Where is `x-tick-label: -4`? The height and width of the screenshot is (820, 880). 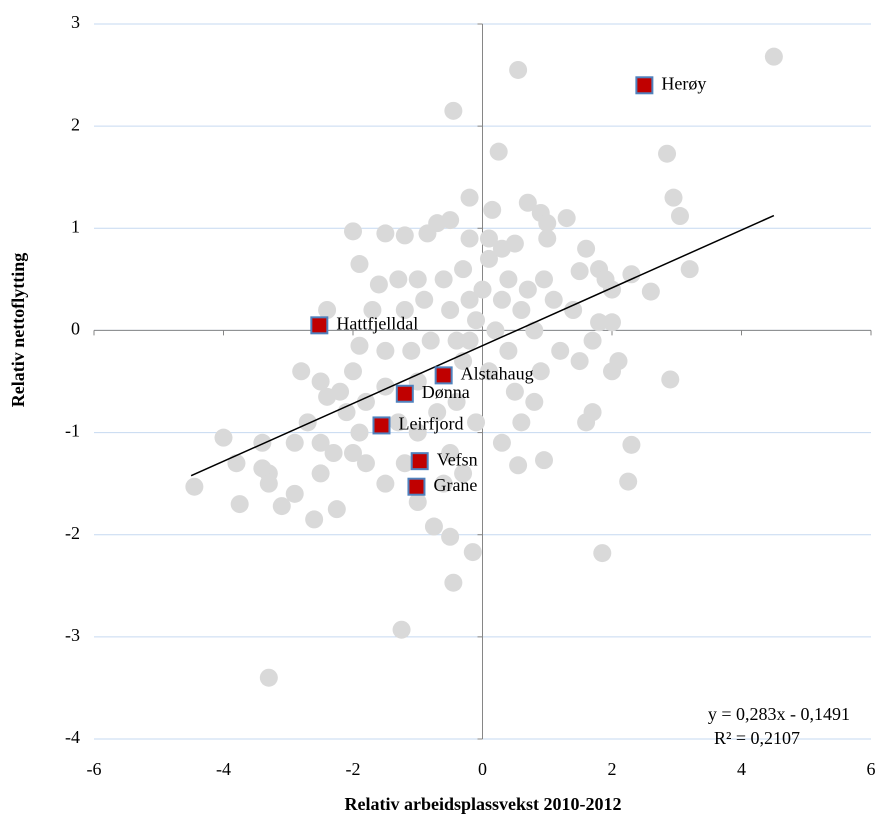
x-tick-label: -4 is located at coordinates (223, 769).